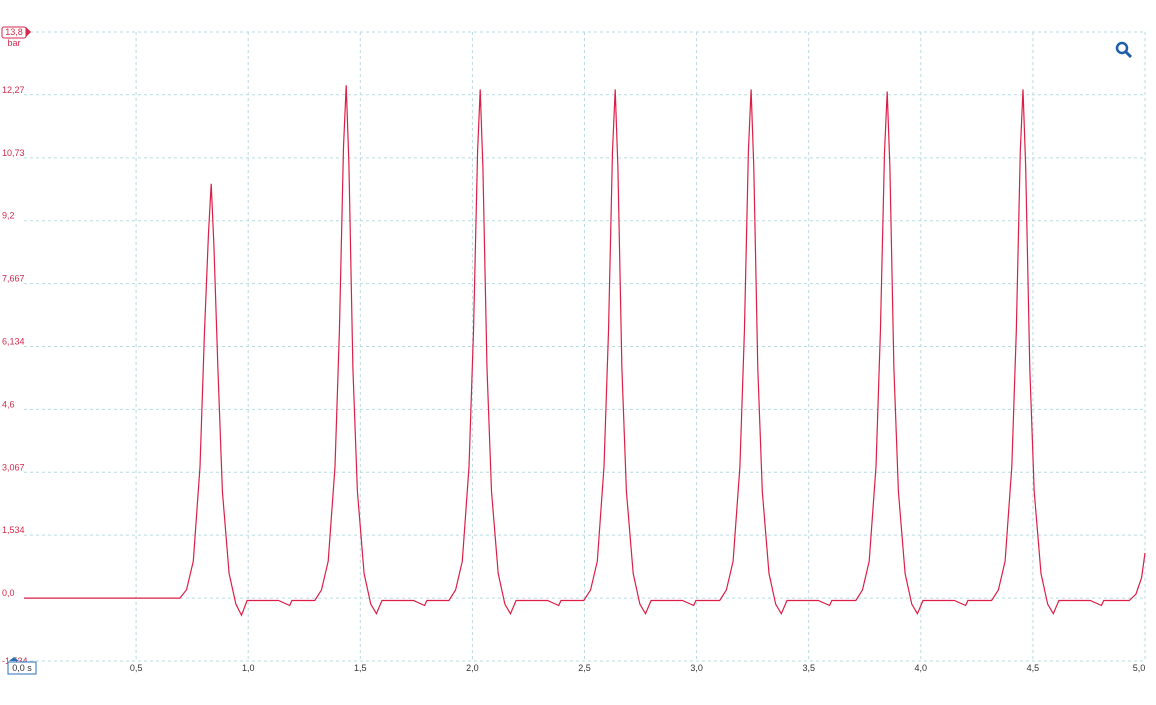 The height and width of the screenshot is (705, 1156). I want to click on zoom-lens, so click(1122, 48).